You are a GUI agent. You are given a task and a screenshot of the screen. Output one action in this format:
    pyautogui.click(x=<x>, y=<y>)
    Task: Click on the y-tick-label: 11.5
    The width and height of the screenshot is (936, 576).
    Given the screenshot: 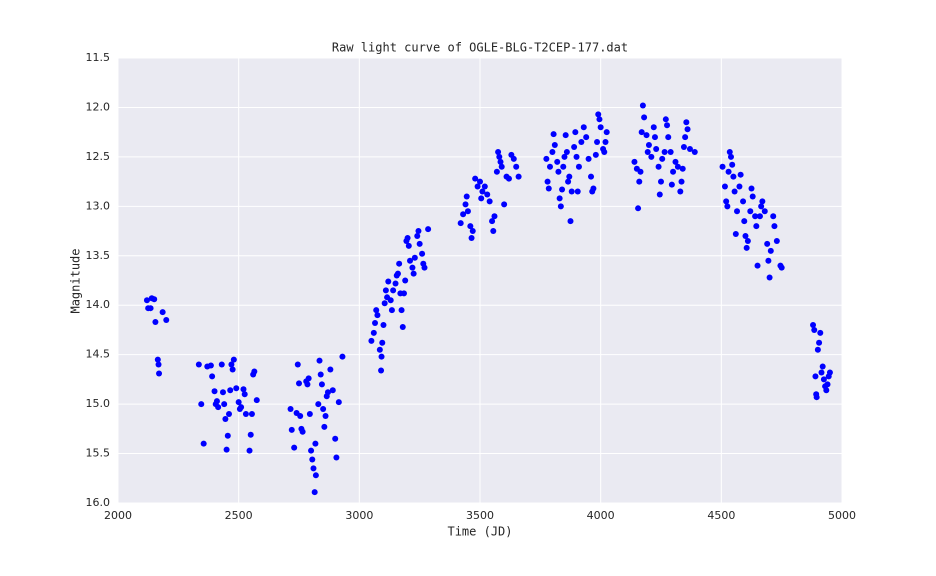 What is the action you would take?
    pyautogui.click(x=98, y=57)
    